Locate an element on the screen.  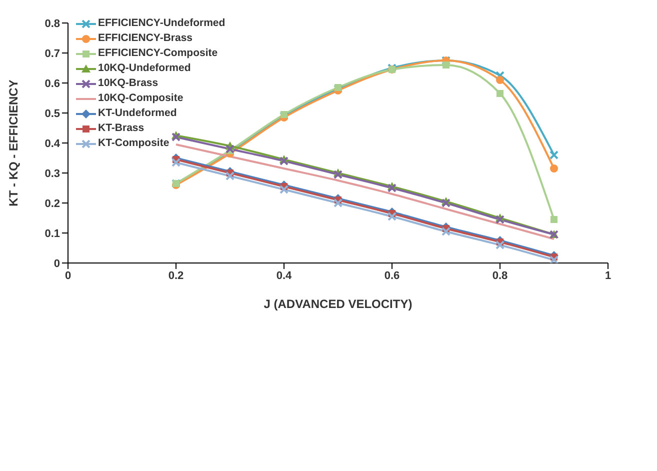
legend-label: 10KQ-Undeformed is located at coordinates (144, 68).